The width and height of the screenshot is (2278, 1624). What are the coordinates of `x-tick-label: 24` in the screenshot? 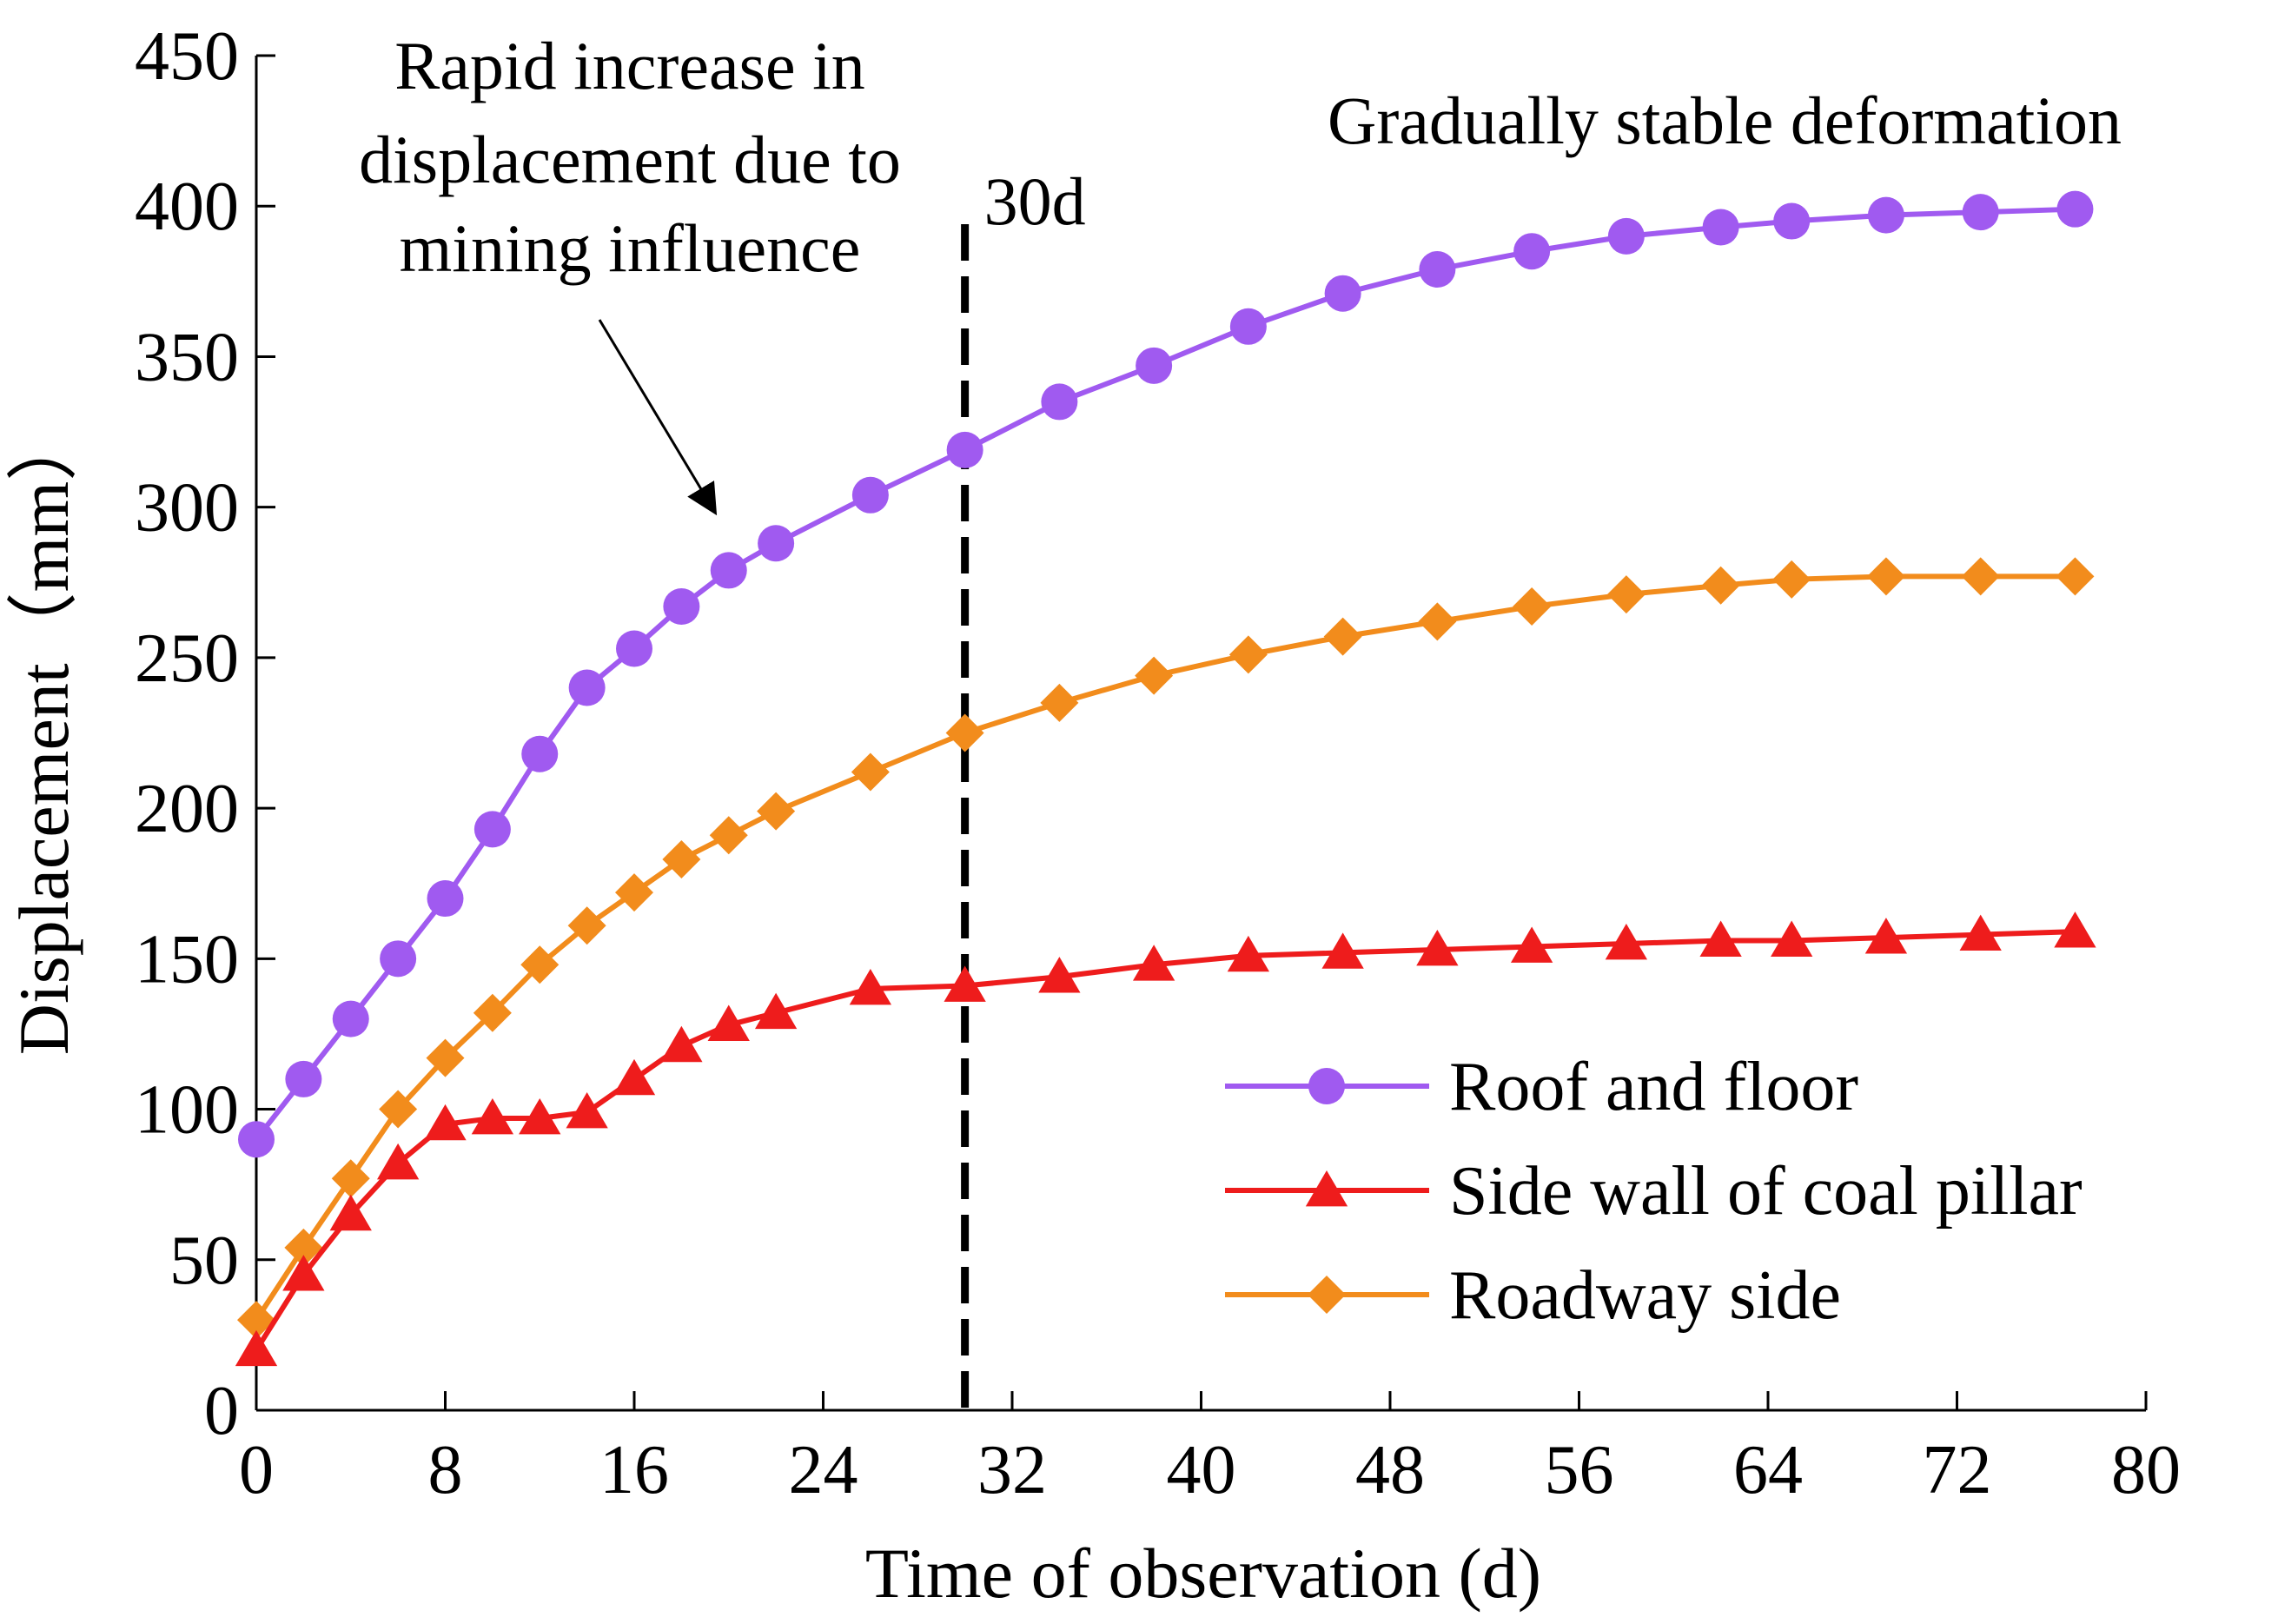 It's located at (823, 1470).